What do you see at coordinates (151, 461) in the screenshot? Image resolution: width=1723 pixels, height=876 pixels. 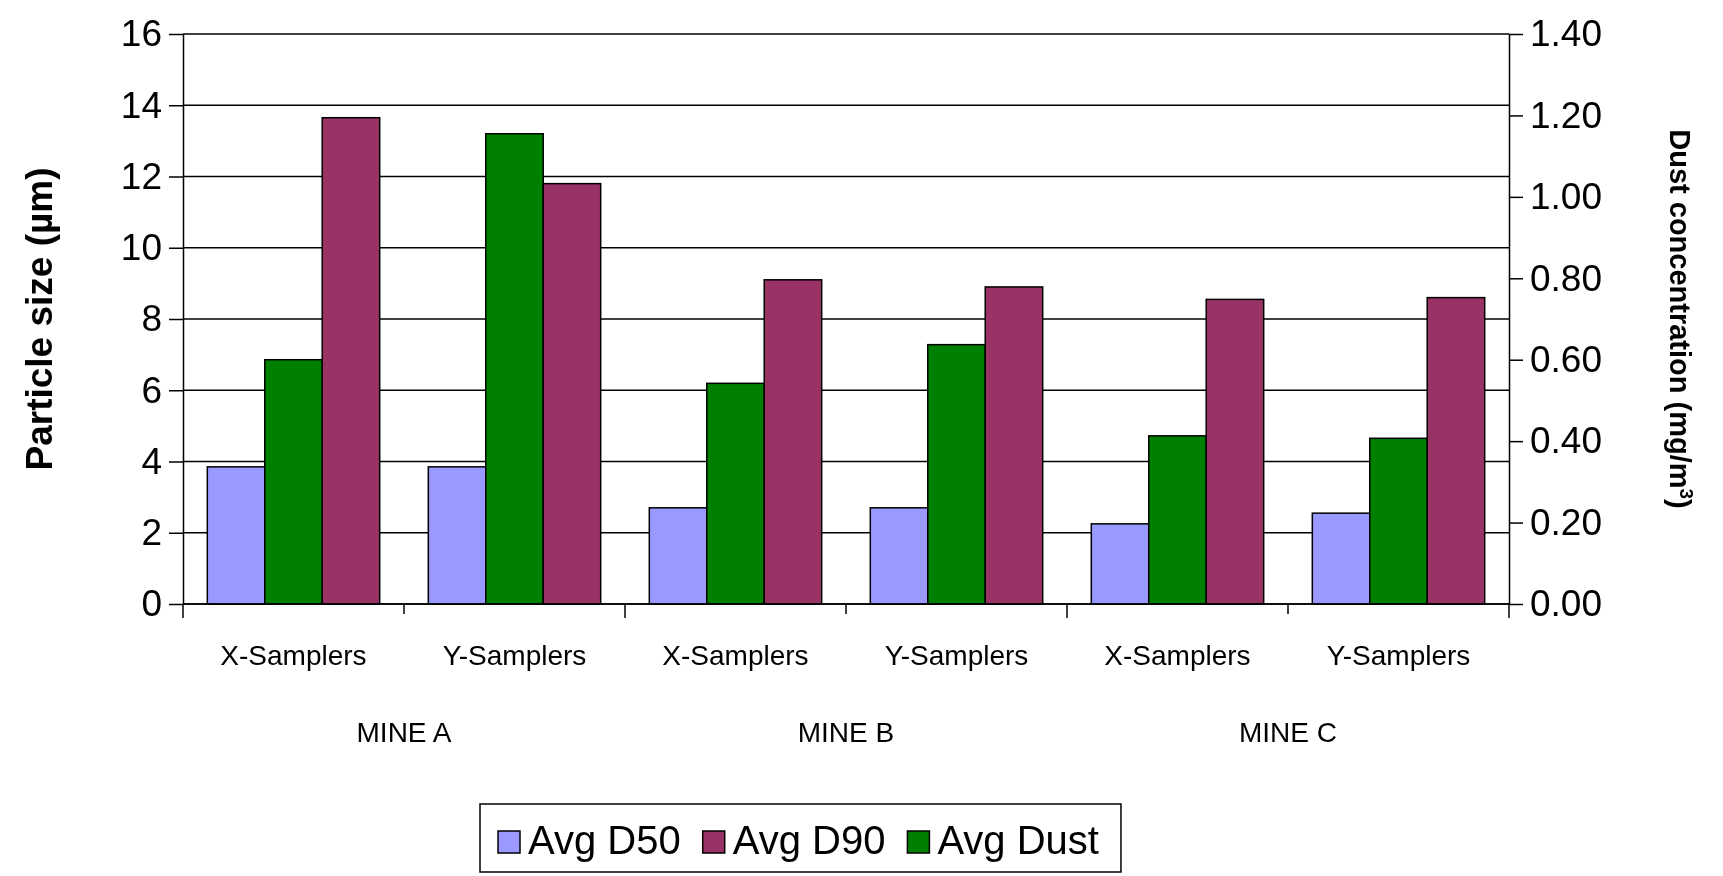 I see `y-tick-label: 4` at bounding box center [151, 461].